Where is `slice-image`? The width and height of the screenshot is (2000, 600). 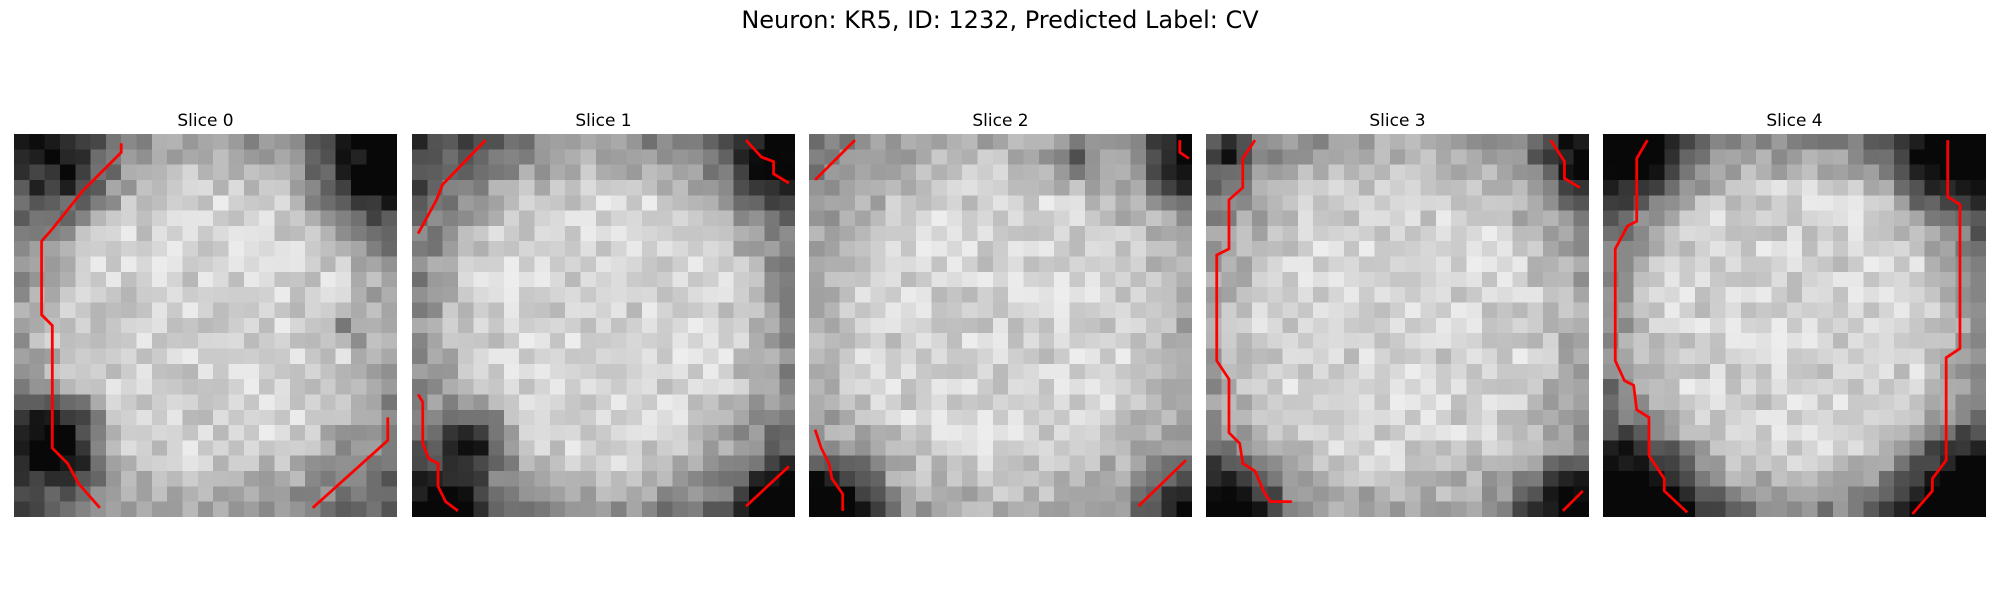 slice-image is located at coordinates (205, 325).